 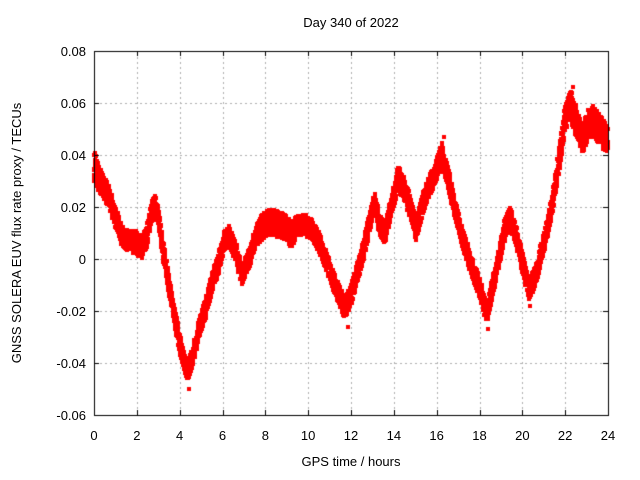 What do you see at coordinates (71, 415) in the screenshot?
I see `y-tick-label: -0.06` at bounding box center [71, 415].